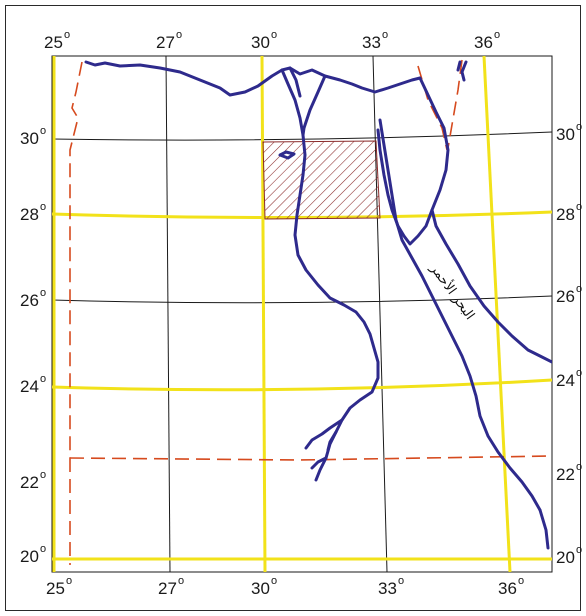 The width and height of the screenshot is (586, 616). What do you see at coordinates (565, 134) in the screenshot?
I see `right-lat-label: 30` at bounding box center [565, 134].